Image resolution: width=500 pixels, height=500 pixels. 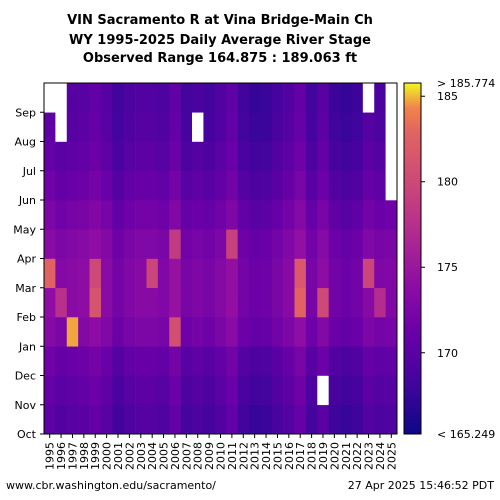 I want to click on x-tick-label: 2016, so click(x=289, y=456).